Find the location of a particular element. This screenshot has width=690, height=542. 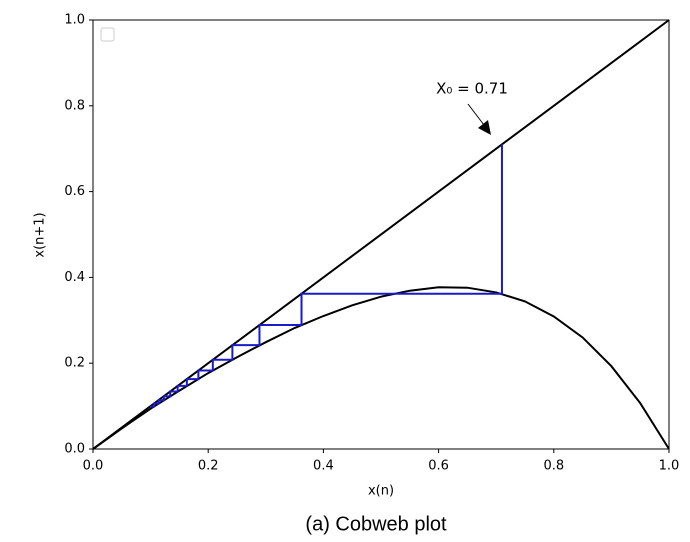

x-tick-label: 0.0 is located at coordinates (93, 466).